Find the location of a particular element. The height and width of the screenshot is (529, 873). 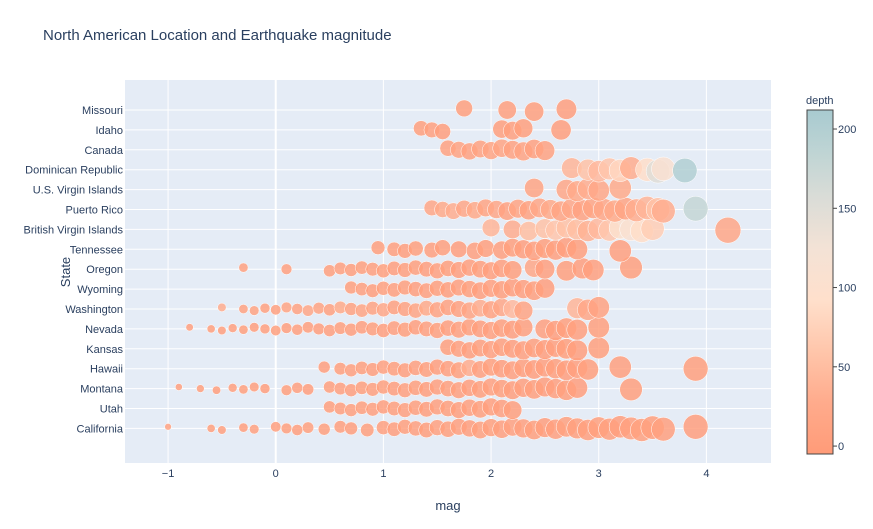

y-tick-label: Dominican Republic is located at coordinates (74, 171).